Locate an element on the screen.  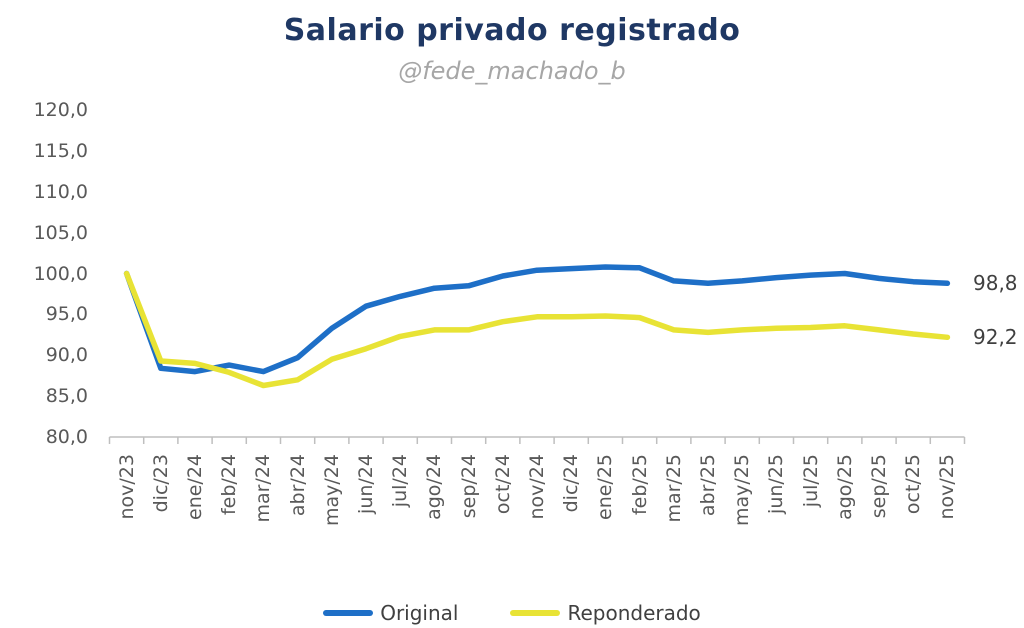
end-label-original: 98,8 is located at coordinates (995, 283).